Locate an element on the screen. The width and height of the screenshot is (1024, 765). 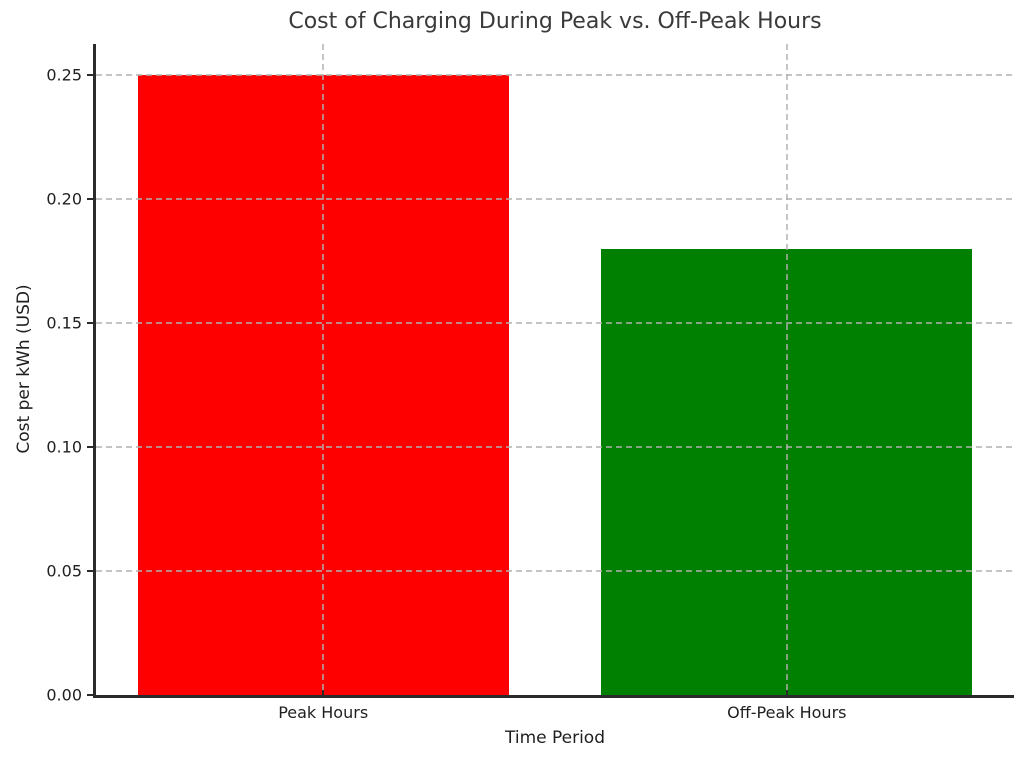
y-tick-label: 0.25 is located at coordinates (64, 75).